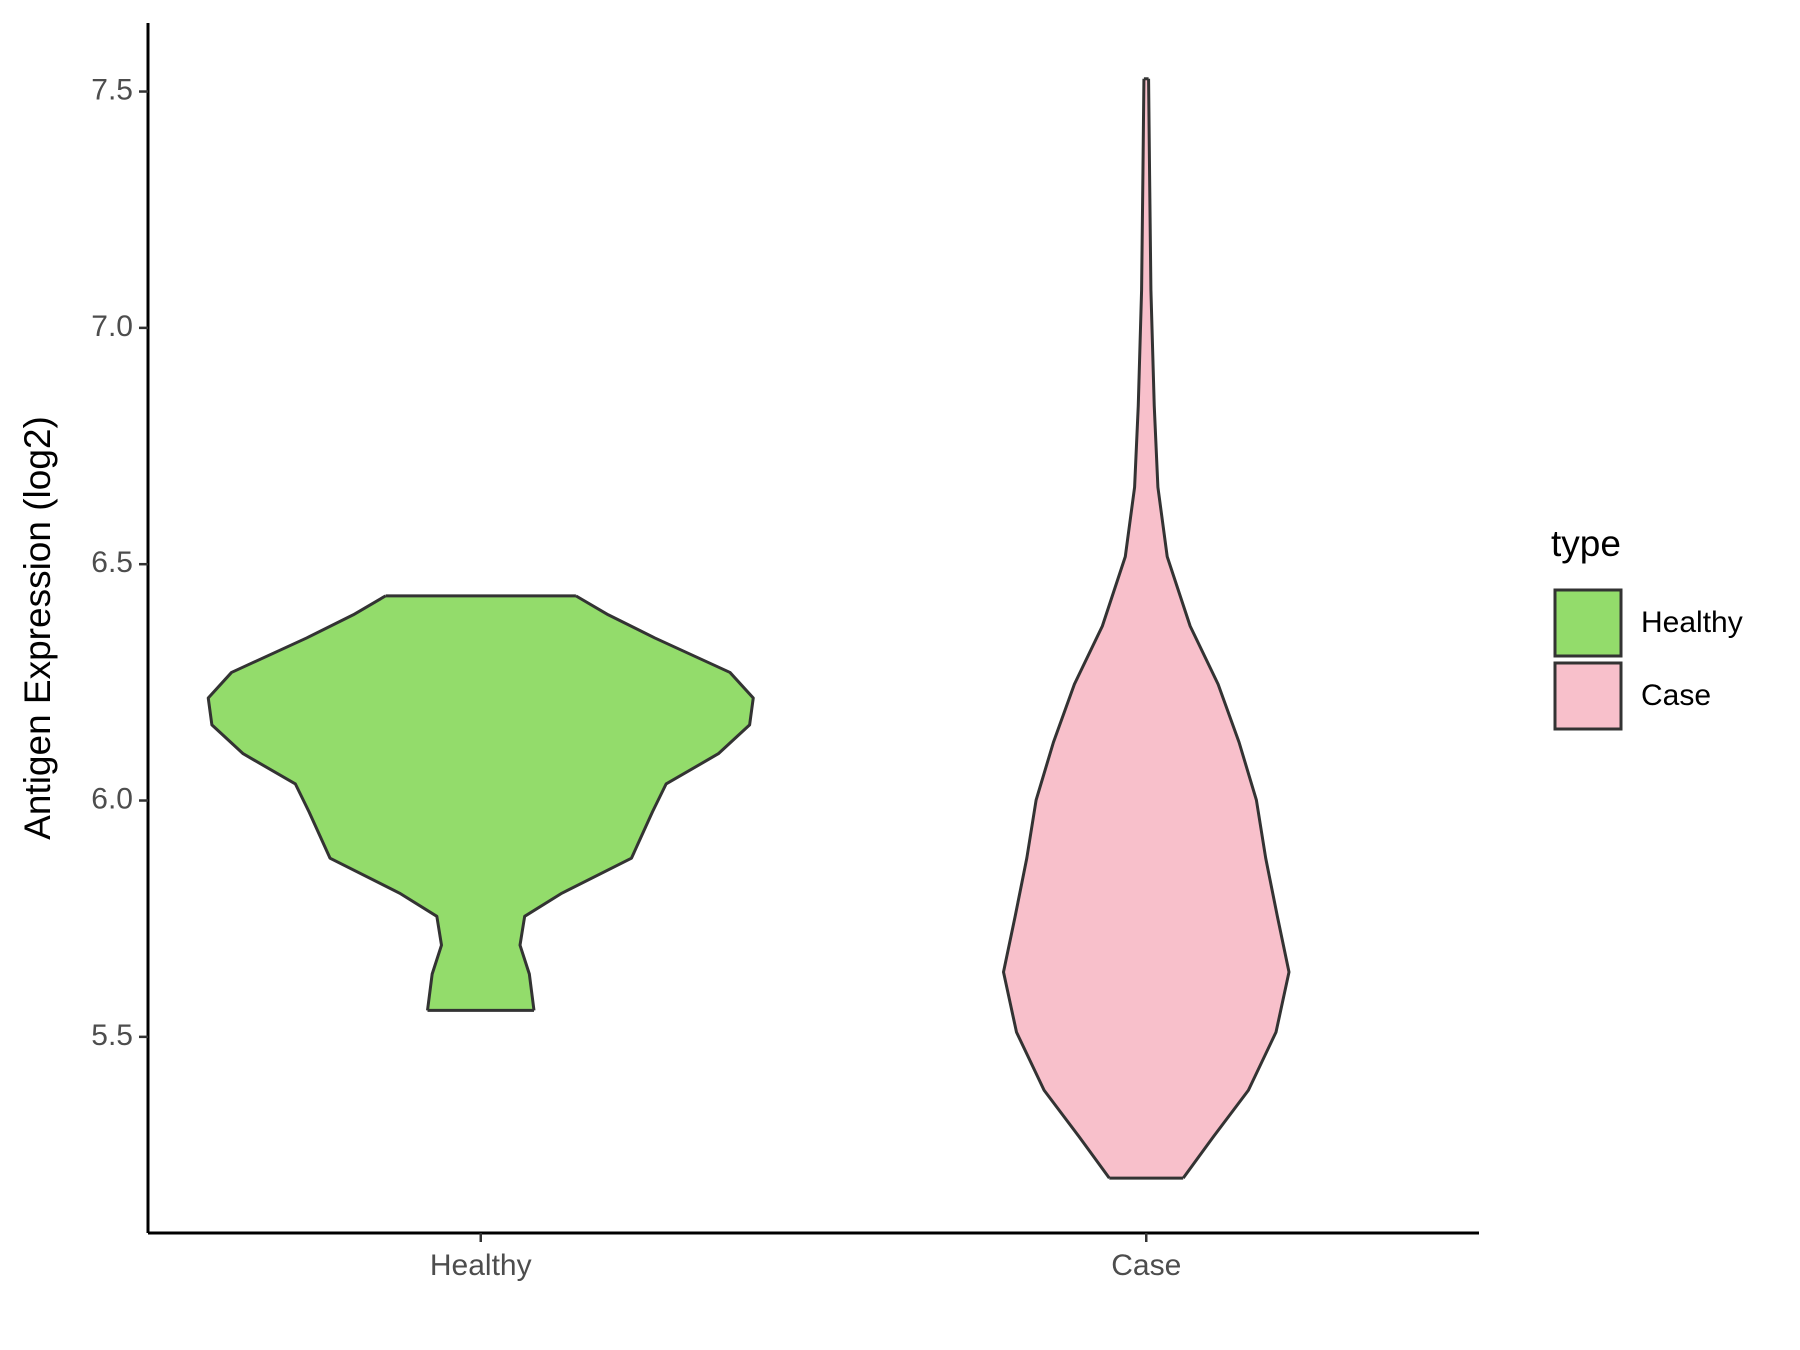 Image resolution: width=1800 pixels, height=1350 pixels. Describe the element at coordinates (1692, 622) in the screenshot. I see `legend-label: Healthy` at that location.